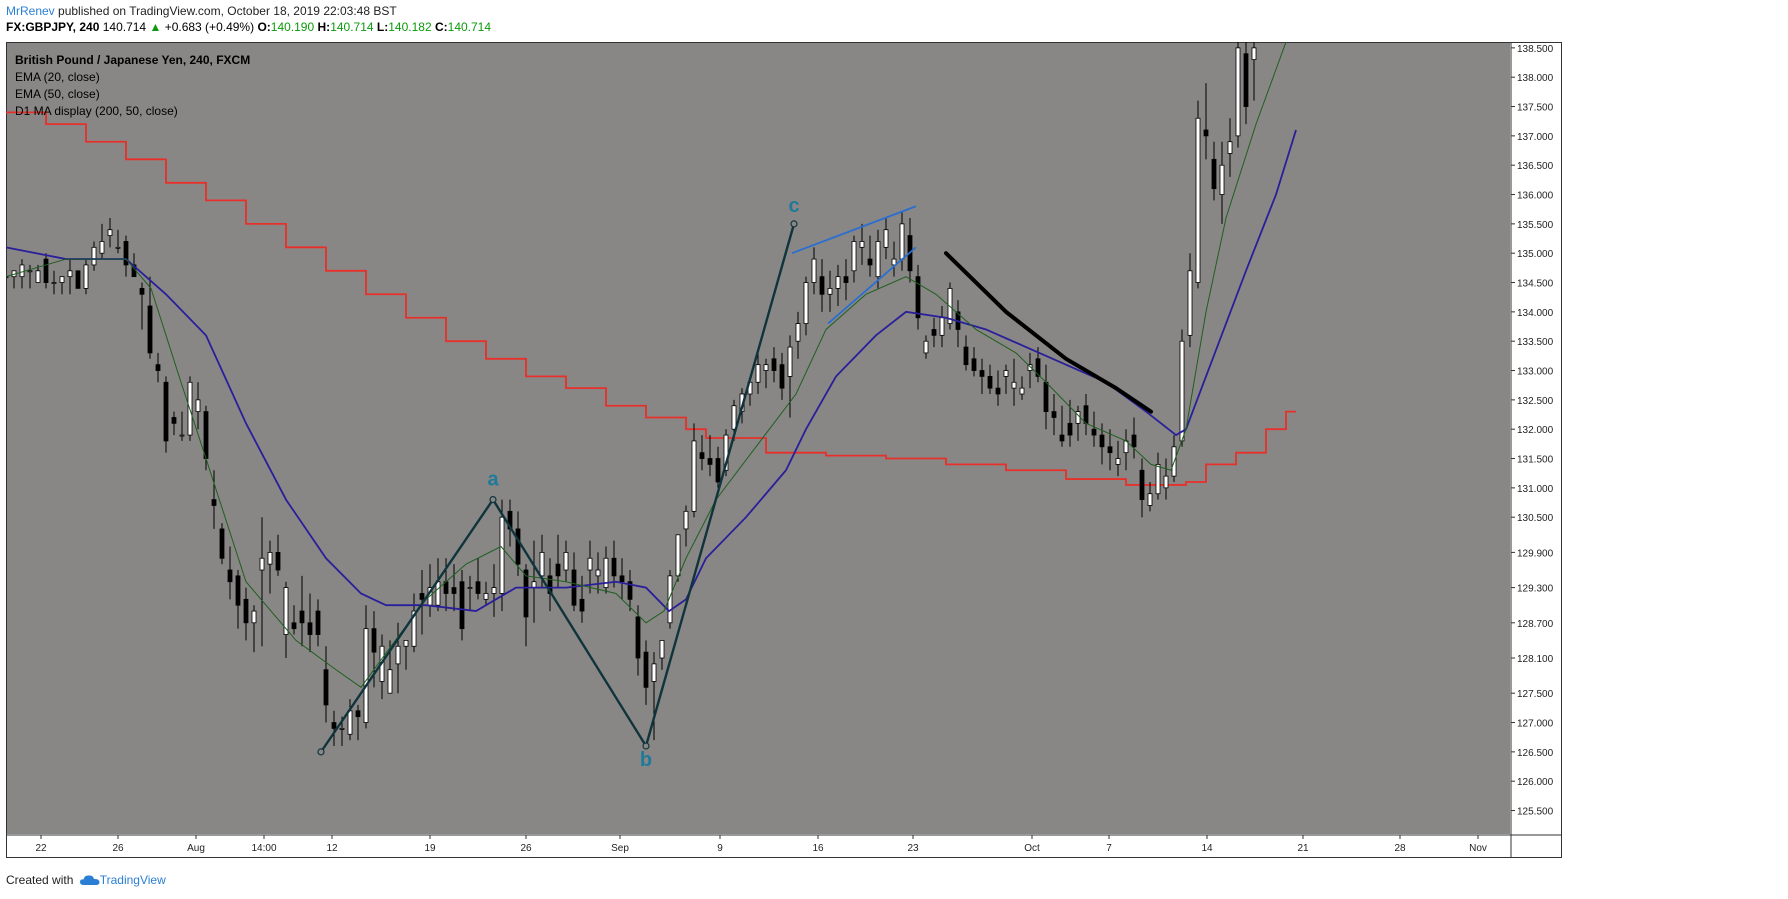 This screenshot has height=899, width=1788. What do you see at coordinates (1536, 438) in the screenshot?
I see `price-axis` at bounding box center [1536, 438].